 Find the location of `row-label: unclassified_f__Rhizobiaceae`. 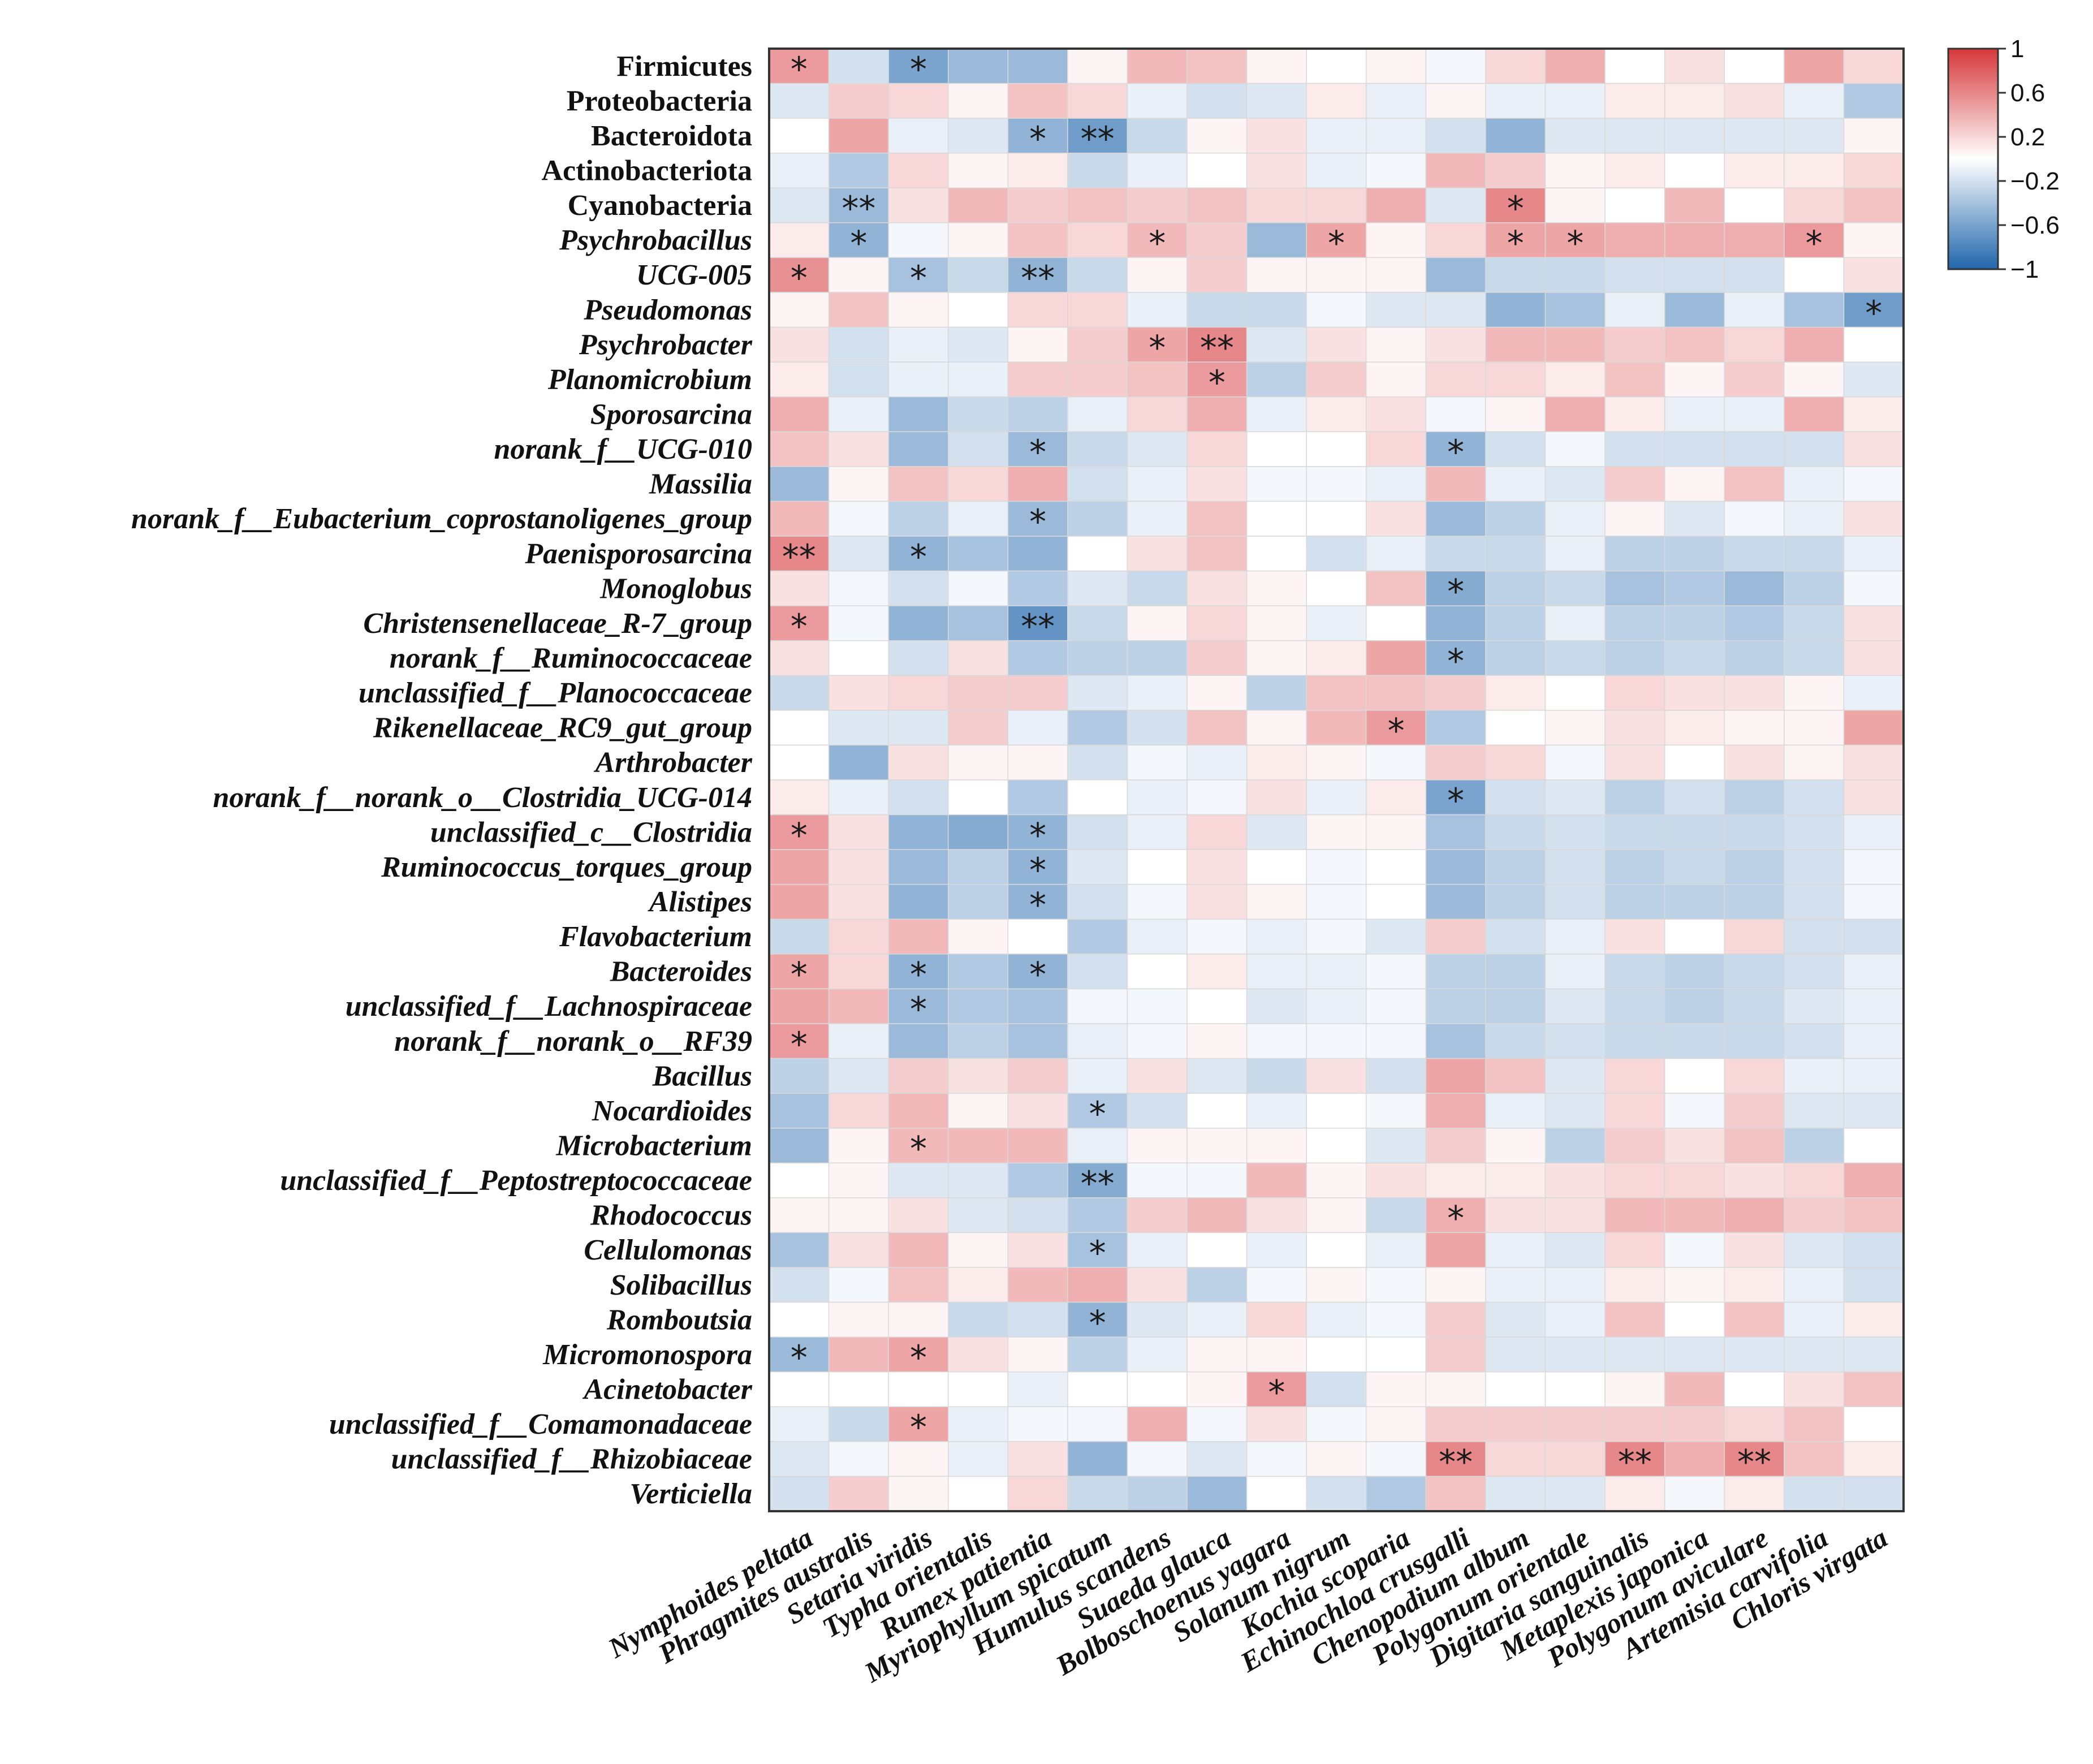

row-label: unclassified_f__Rhizobiaceae is located at coordinates (571, 1459).